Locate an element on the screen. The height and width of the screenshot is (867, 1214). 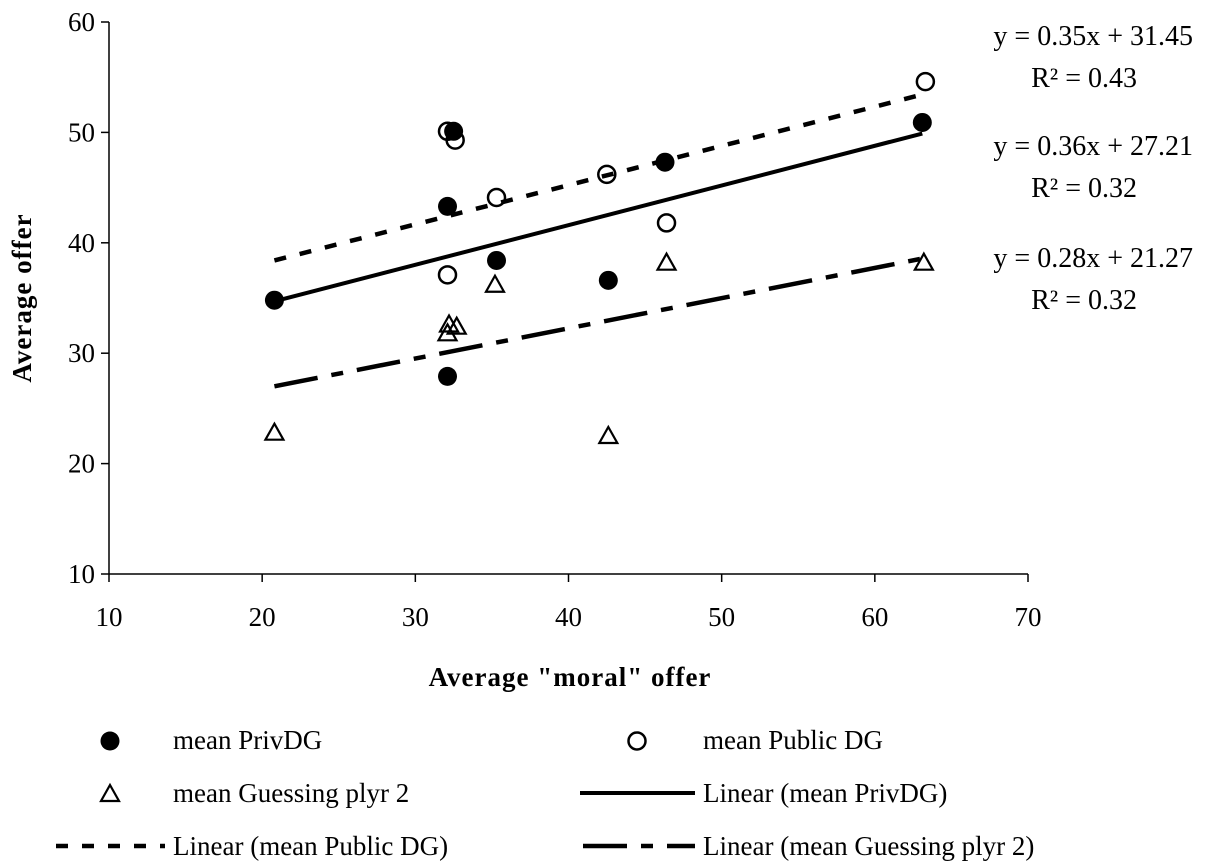
r2-guessing: R² = 0.32 is located at coordinates (1084, 300).